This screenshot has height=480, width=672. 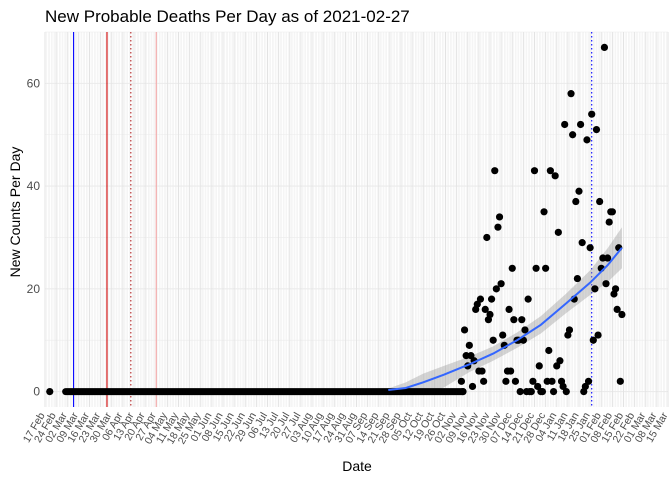 I want to click on trend-line-path, so click(x=505, y=319).